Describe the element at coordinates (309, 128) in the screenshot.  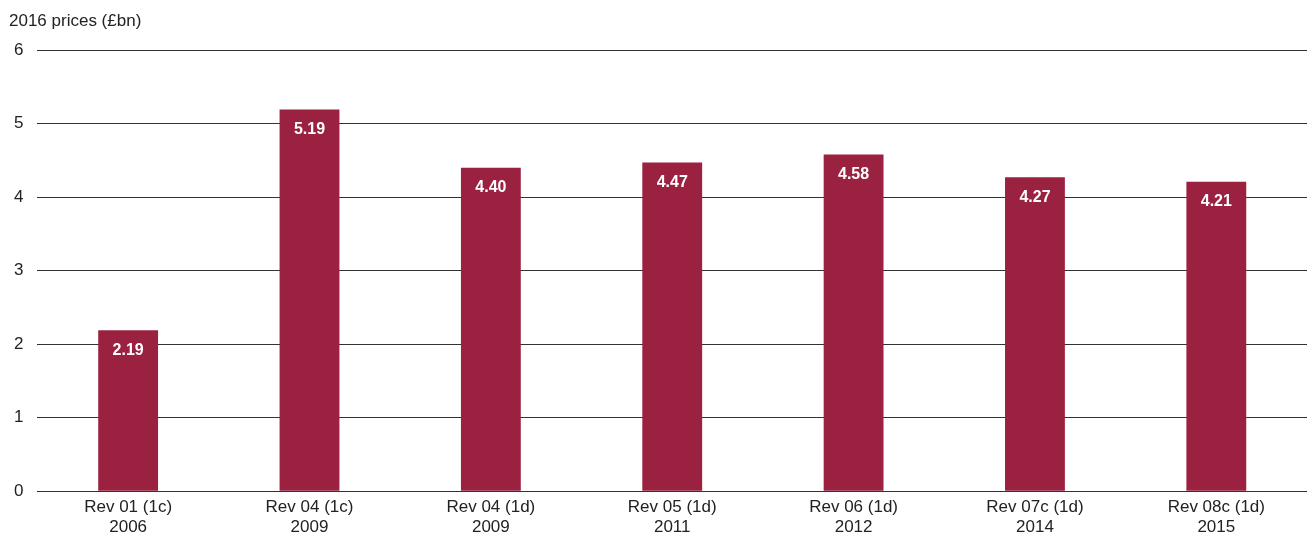
I see `data-label: 5.19` at that location.